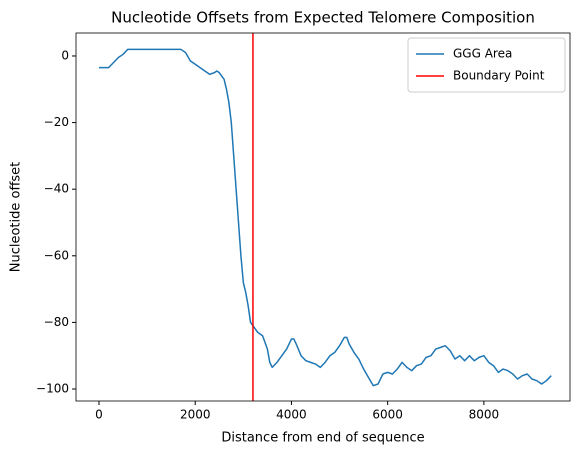 The image size is (583, 455). What do you see at coordinates (52, 389) in the screenshot?
I see `y-tick-label: −100` at bounding box center [52, 389].